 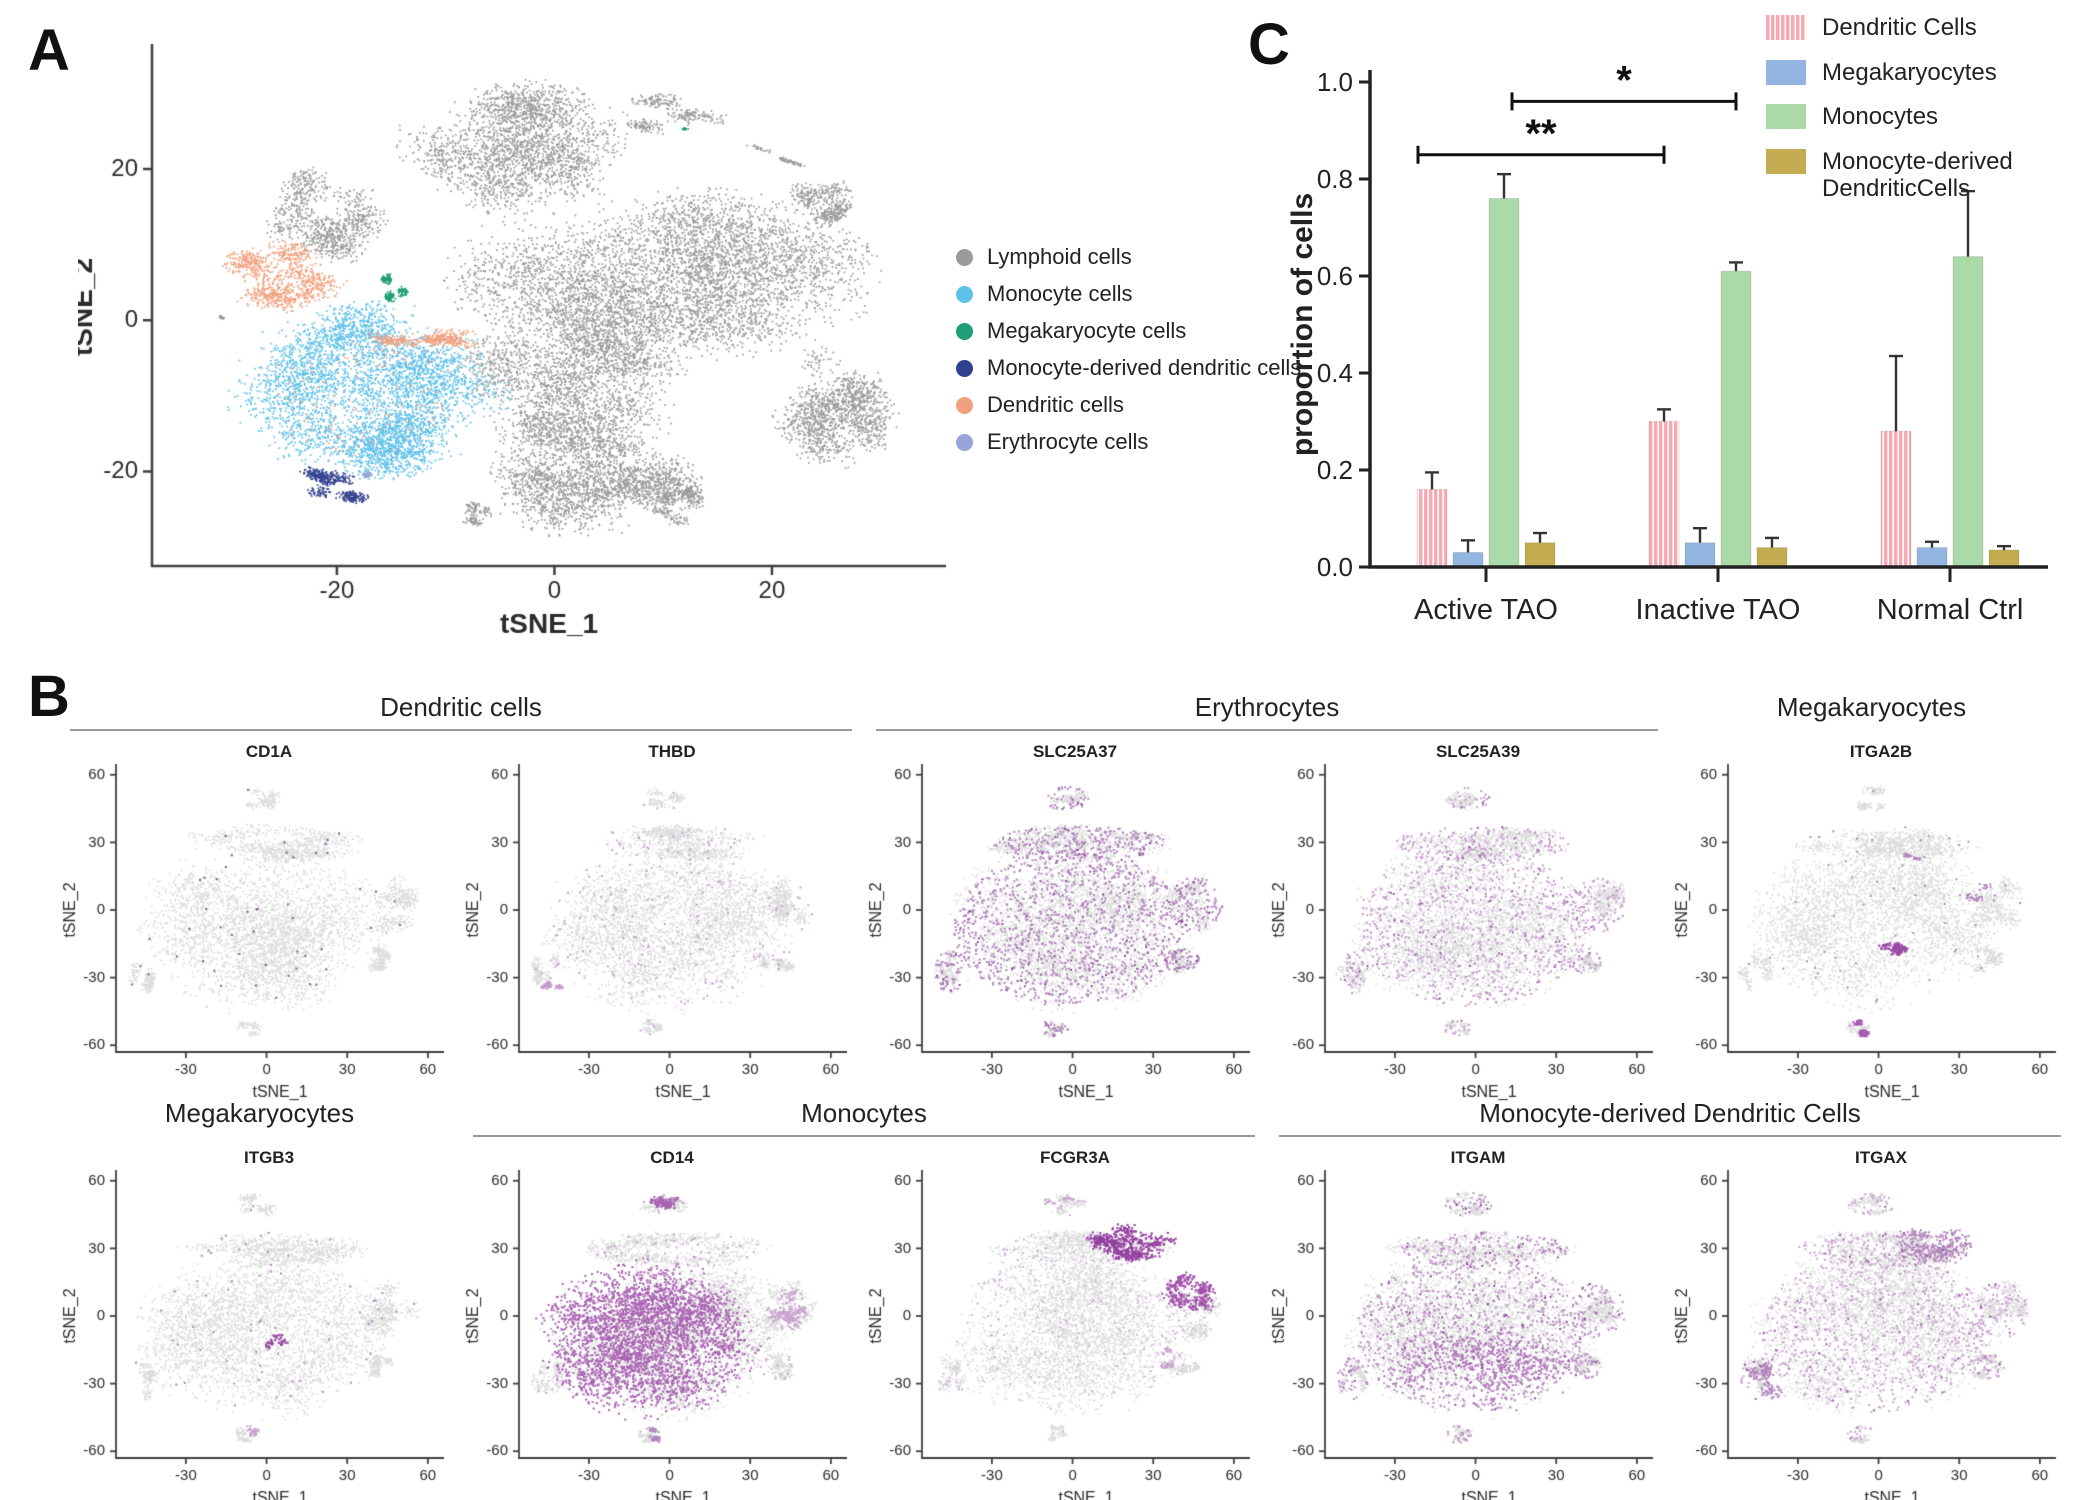 I want to click on group-plots: CD14 FCGR3A, so click(x=864, y=1321).